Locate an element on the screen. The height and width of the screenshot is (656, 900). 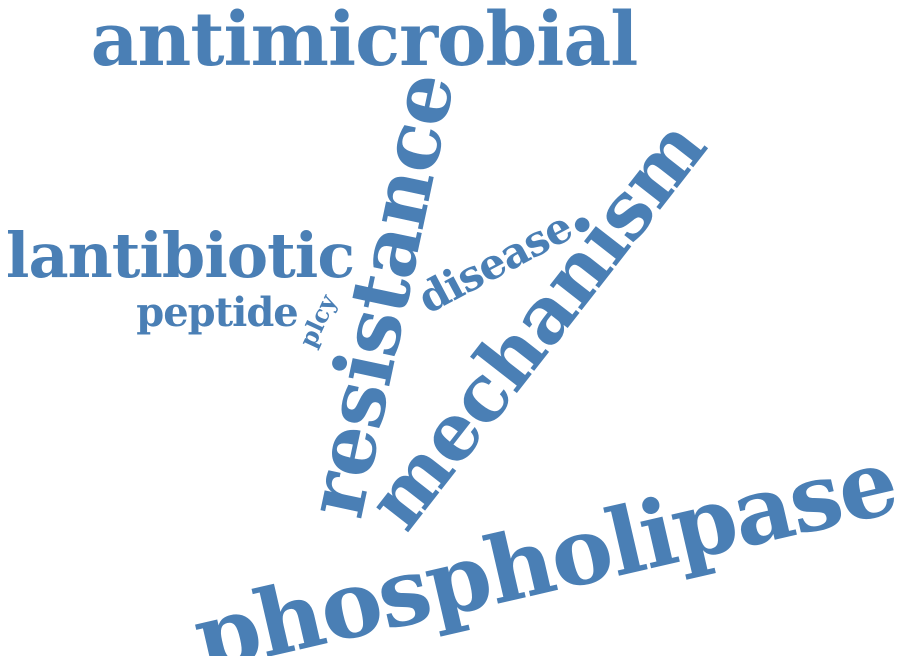
word-peptide: peptide is located at coordinates (217, 312).